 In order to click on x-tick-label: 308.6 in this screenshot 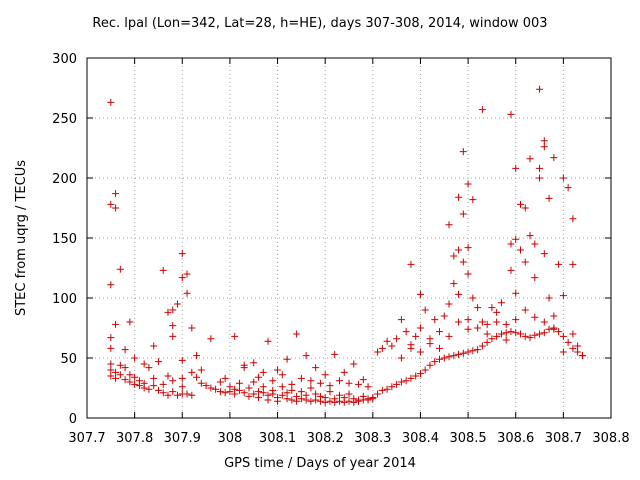, I will do `click(515, 438)`.